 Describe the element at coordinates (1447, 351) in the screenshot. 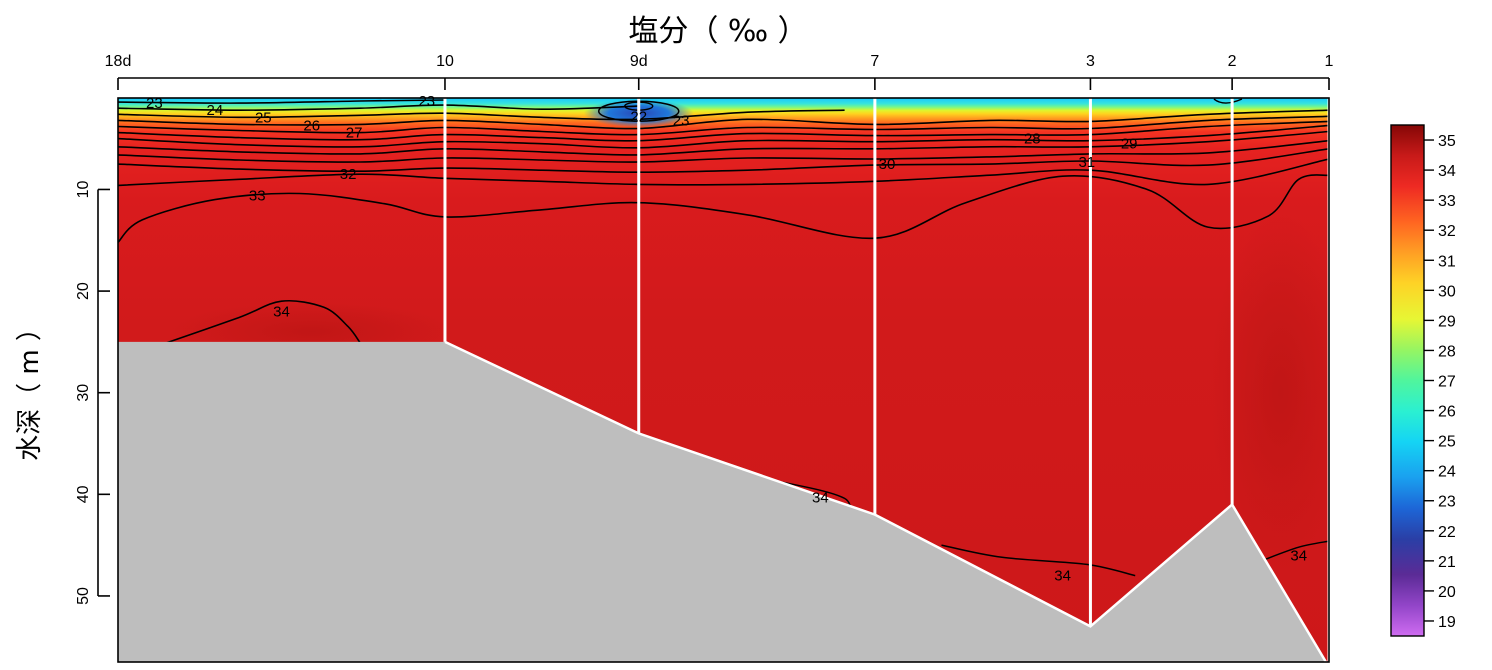

I see `colorbar-tick-label: 28` at that location.